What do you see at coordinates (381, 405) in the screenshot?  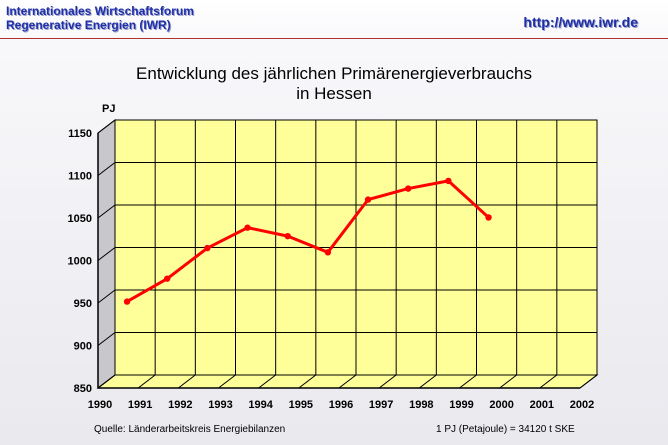 I see `x-tick-label: 1997` at bounding box center [381, 405].